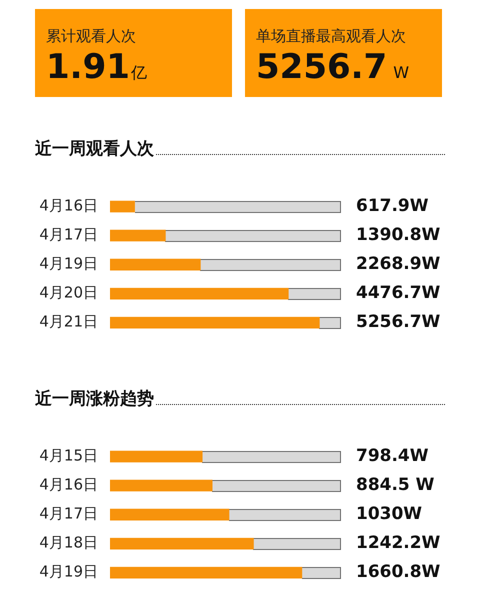 The width and height of the screenshot is (500, 608). Describe the element at coordinates (398, 293) in the screenshot. I see `data-label: 4476.7W` at that location.